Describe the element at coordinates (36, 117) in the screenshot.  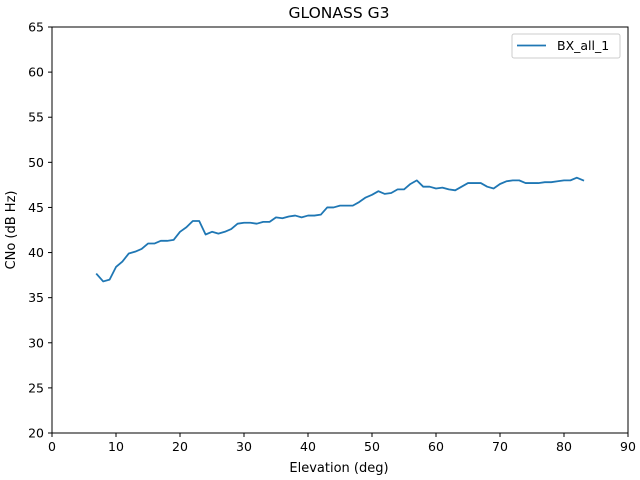
I see `y-tick-label: 55` at that location.